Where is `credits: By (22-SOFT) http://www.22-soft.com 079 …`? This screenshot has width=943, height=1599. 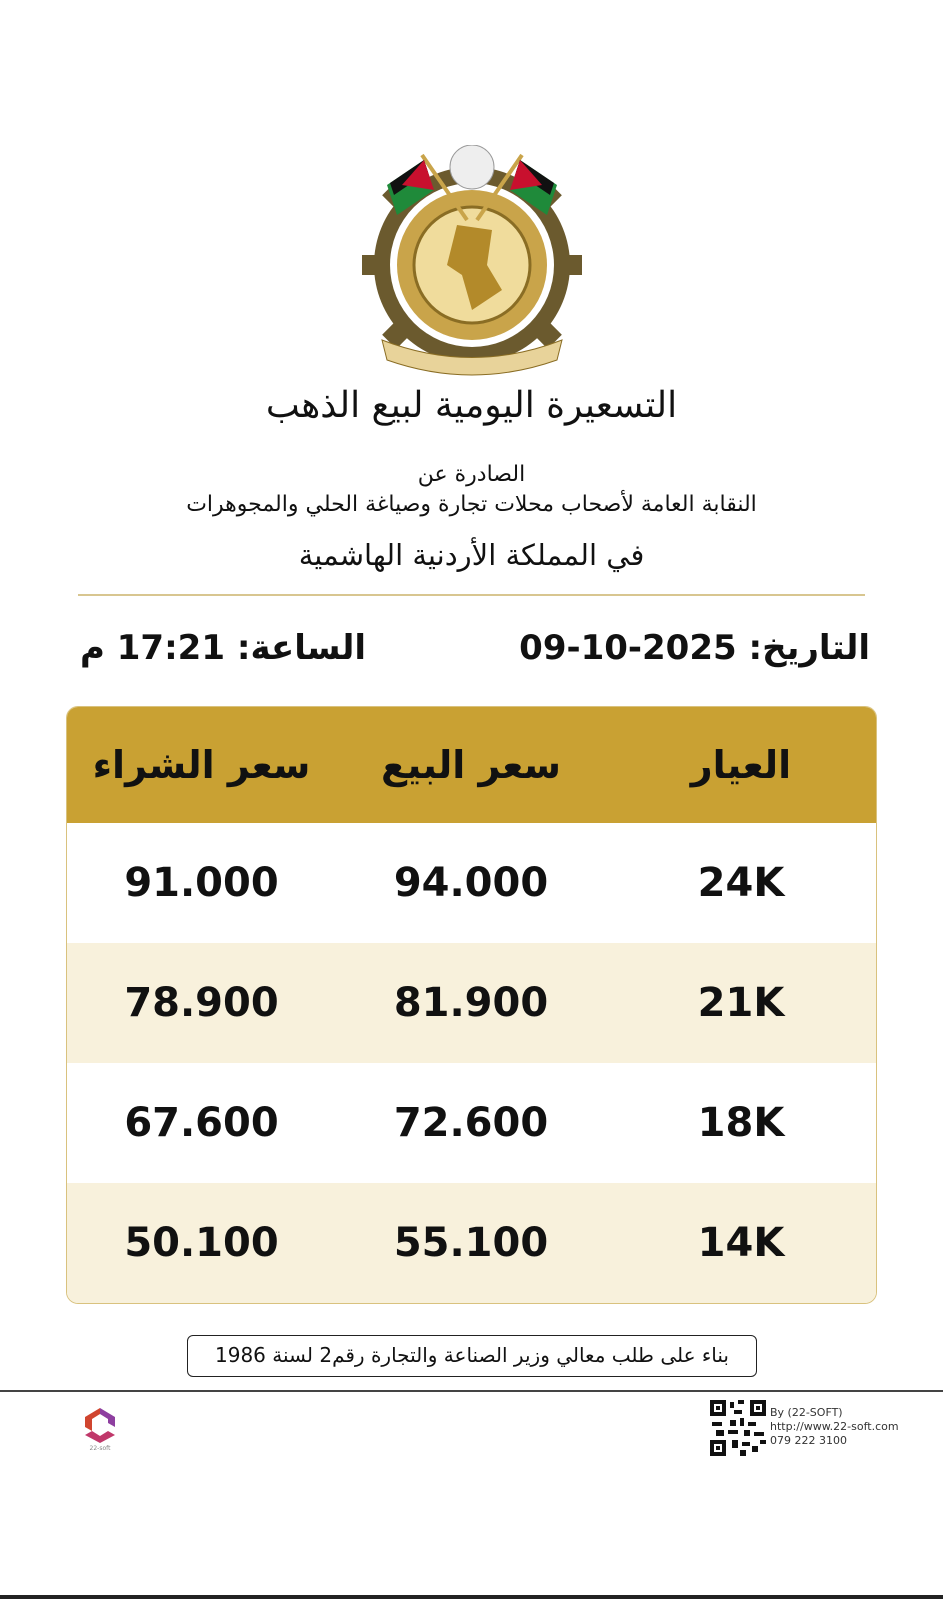
credits: By (22-SOFT) http://www.22-soft.com 079 … is located at coordinates (834, 1427).